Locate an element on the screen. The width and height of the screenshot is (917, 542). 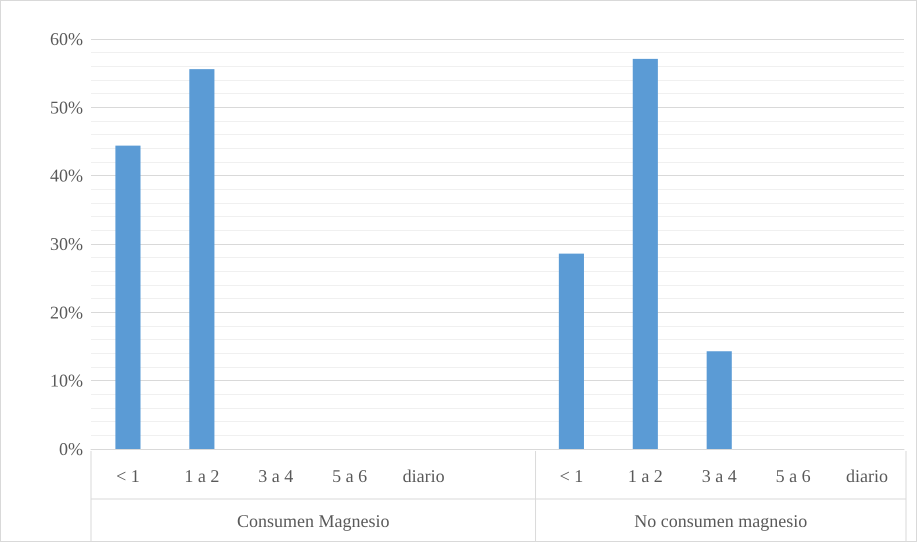
y-tick-label: 20% is located at coordinates (66, 312).